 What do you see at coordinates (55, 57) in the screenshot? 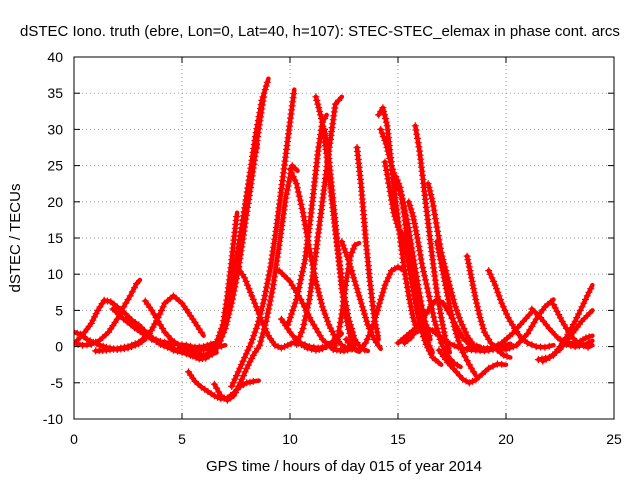
I see `y-tick-label: 40` at bounding box center [55, 57].